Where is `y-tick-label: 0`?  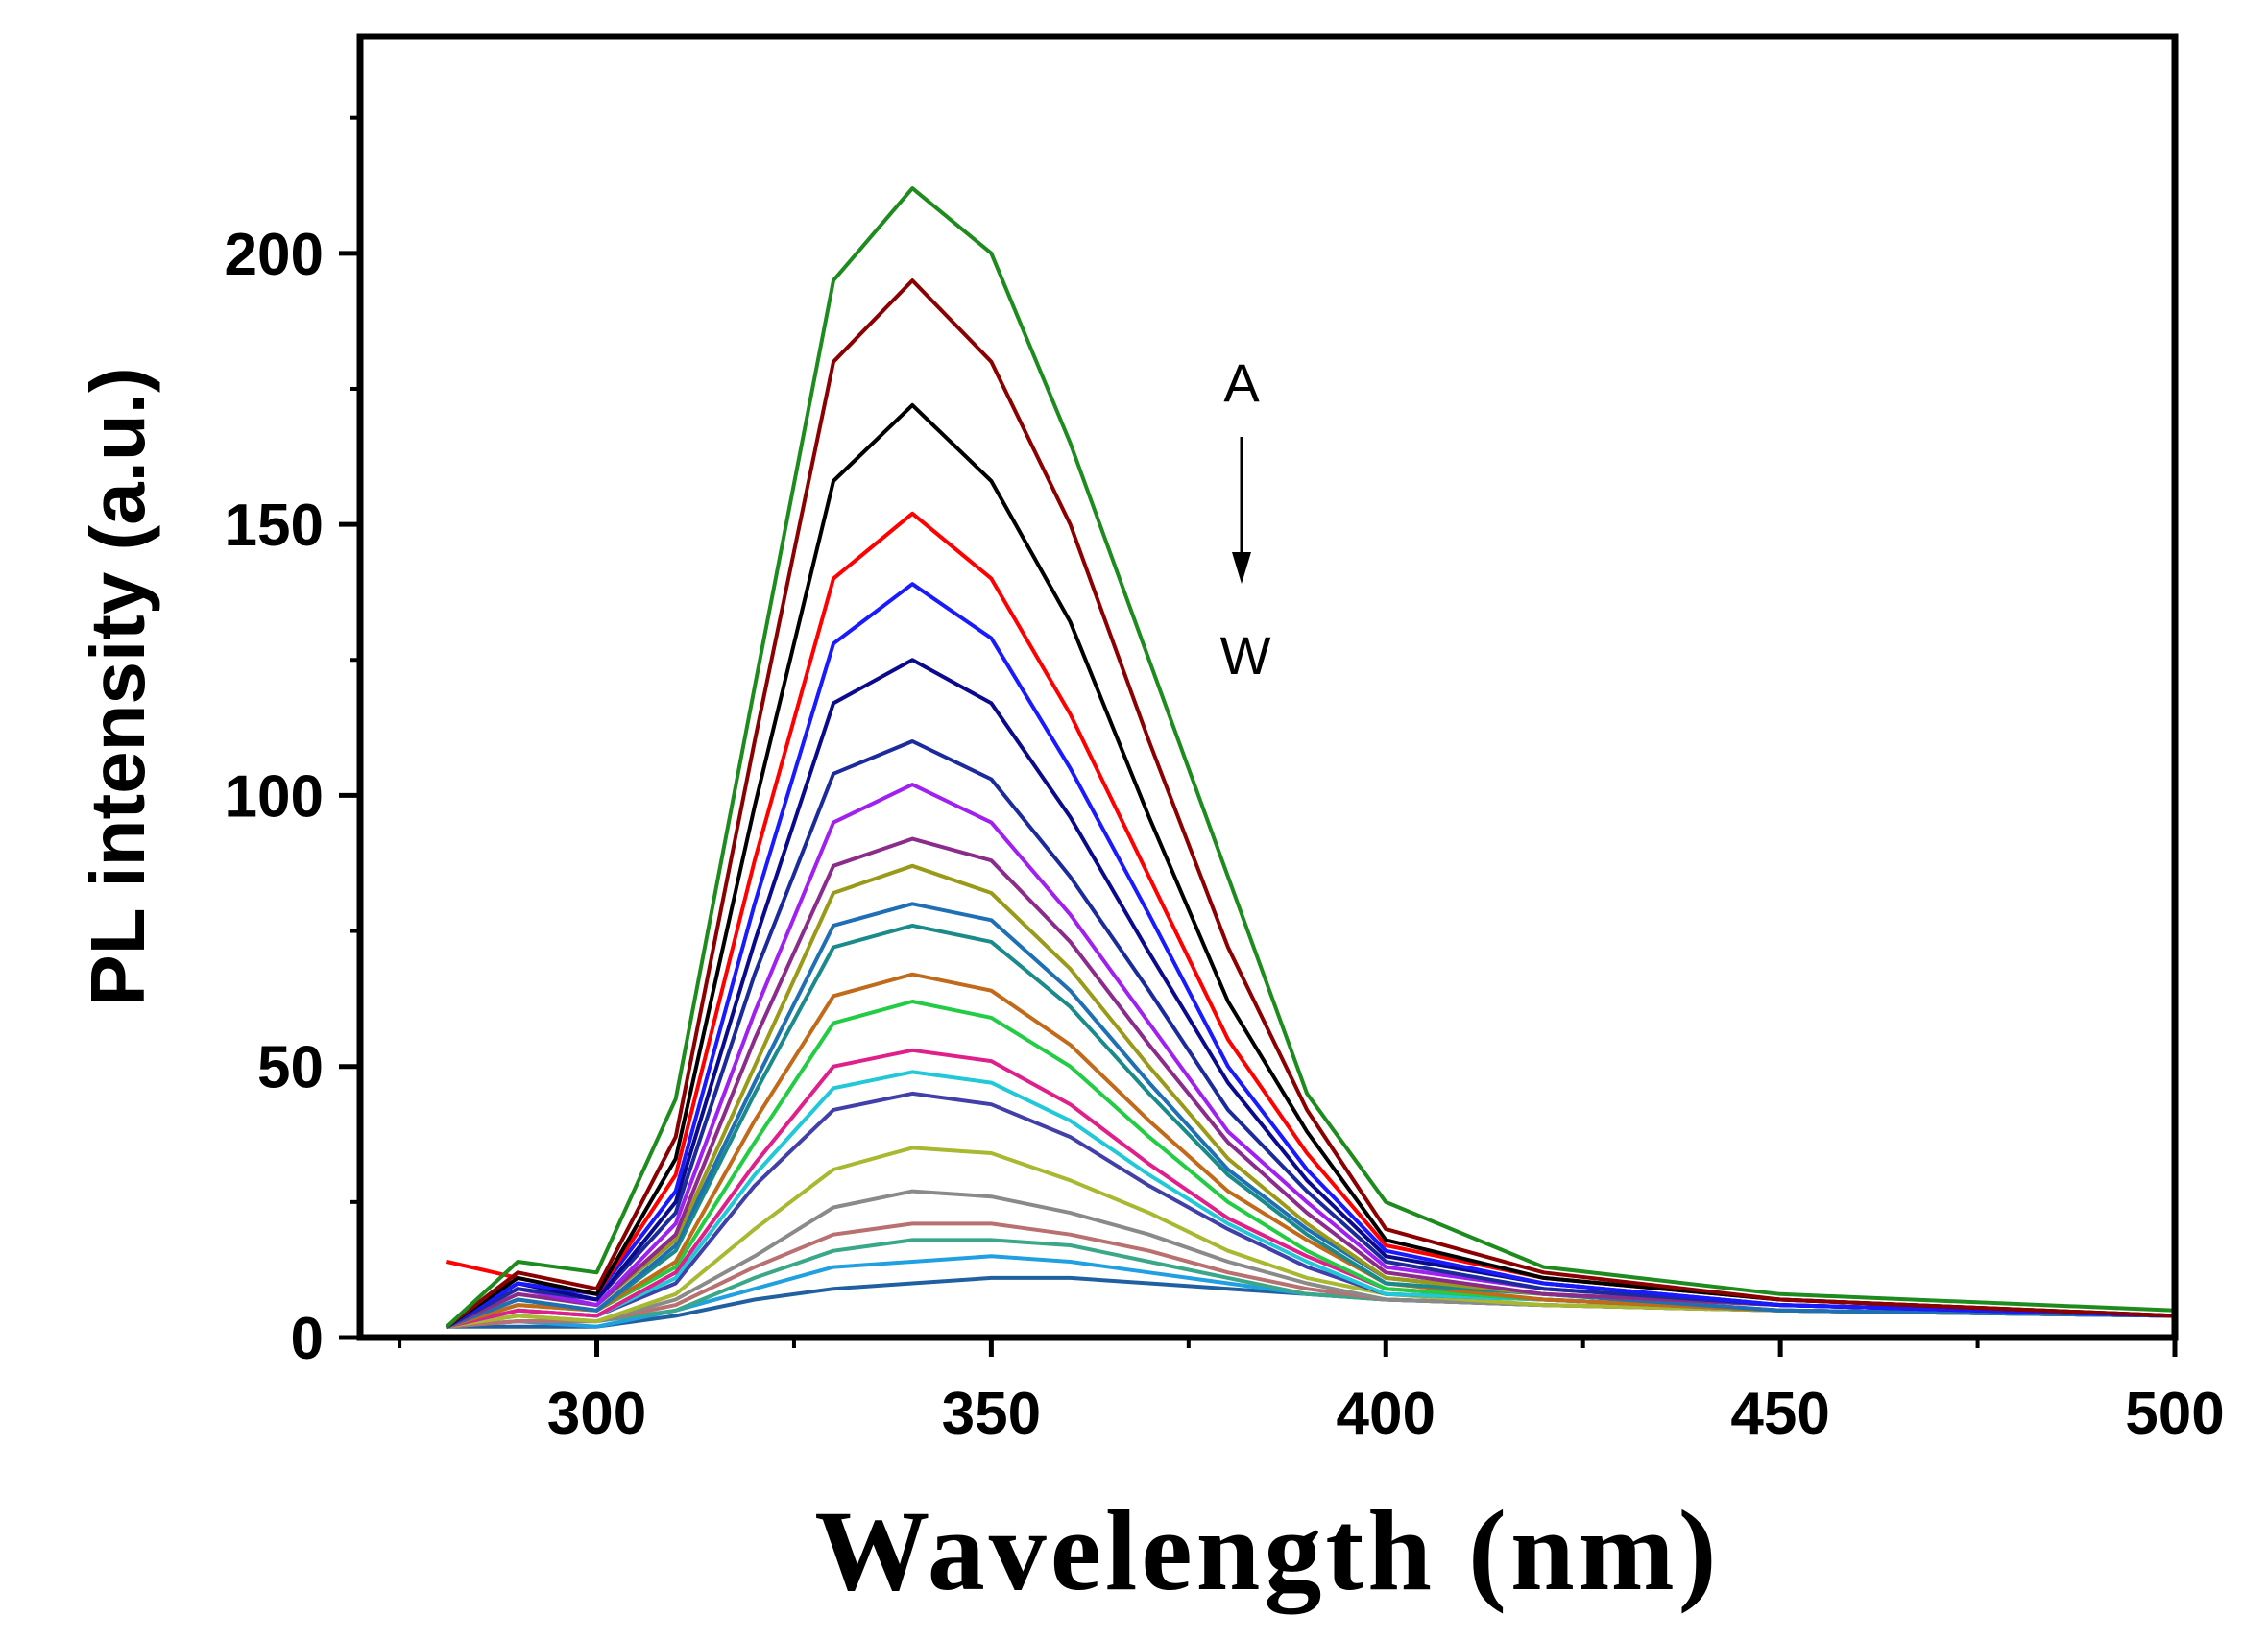 y-tick-label: 0 is located at coordinates (307, 1339).